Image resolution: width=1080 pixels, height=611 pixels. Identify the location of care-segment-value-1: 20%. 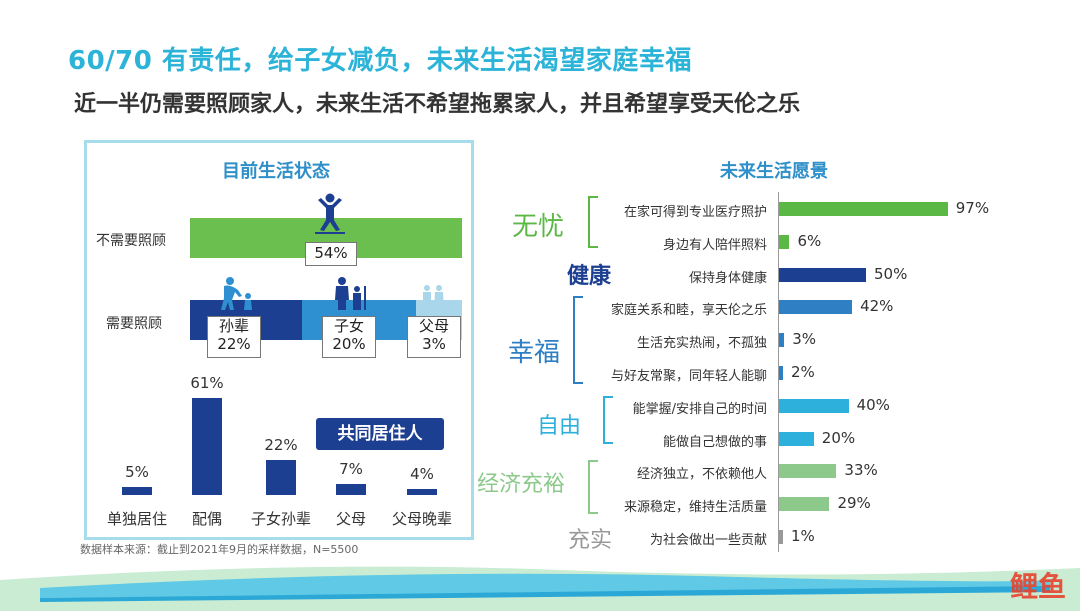
(349, 344).